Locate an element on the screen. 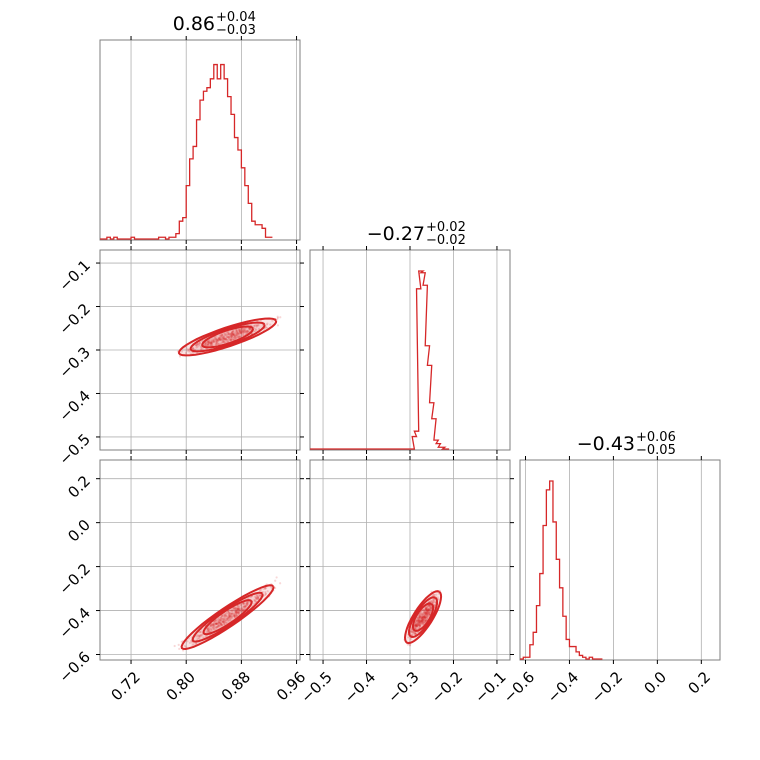  x-tick-label: −0.4 is located at coordinates (360, 687).